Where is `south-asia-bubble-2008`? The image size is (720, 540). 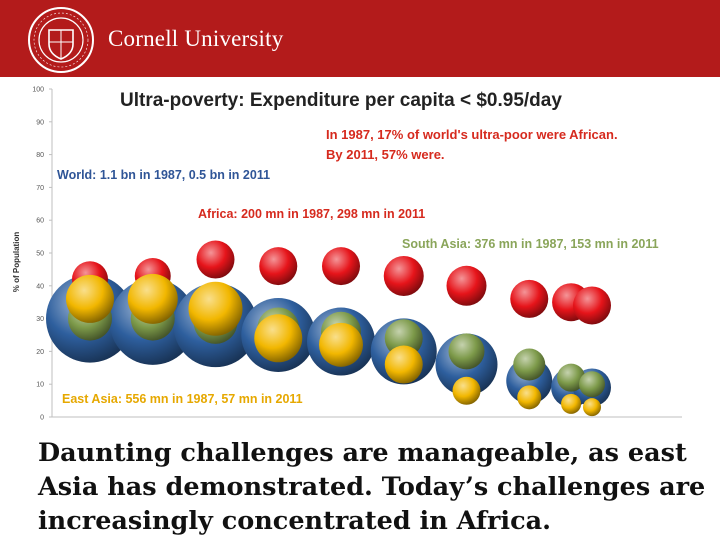
south-asia-bubble-2008 is located at coordinates (529, 364).